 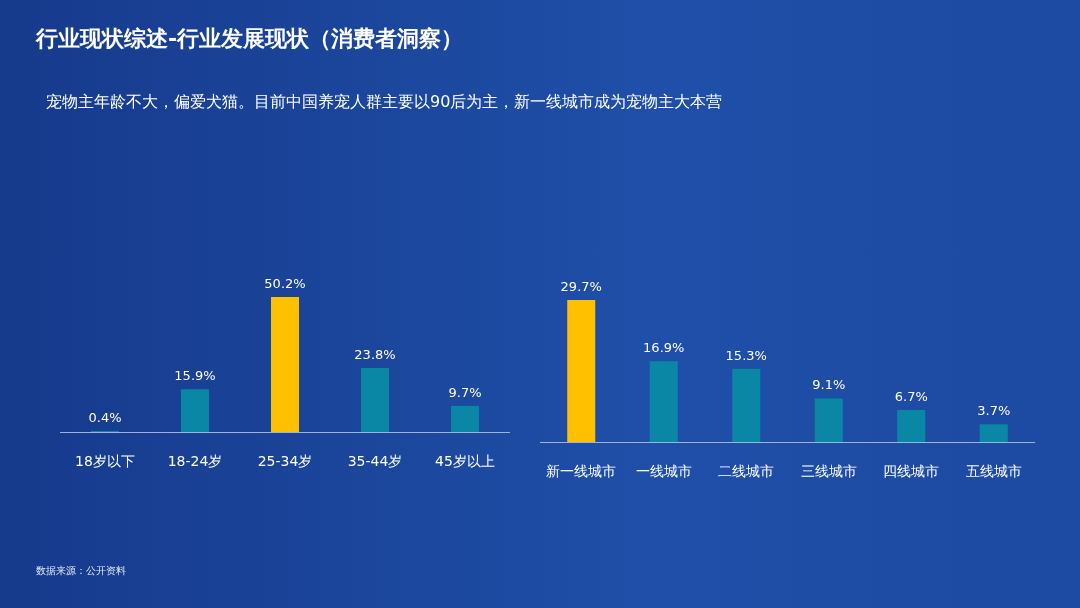 What do you see at coordinates (384, 101) in the screenshot?
I see `chart-subtitle: 宠物主年龄不大，偏爱犬猫。目前中国养宠人群主要以90后为主，新一线城市成为宠物主大本营` at bounding box center [384, 101].